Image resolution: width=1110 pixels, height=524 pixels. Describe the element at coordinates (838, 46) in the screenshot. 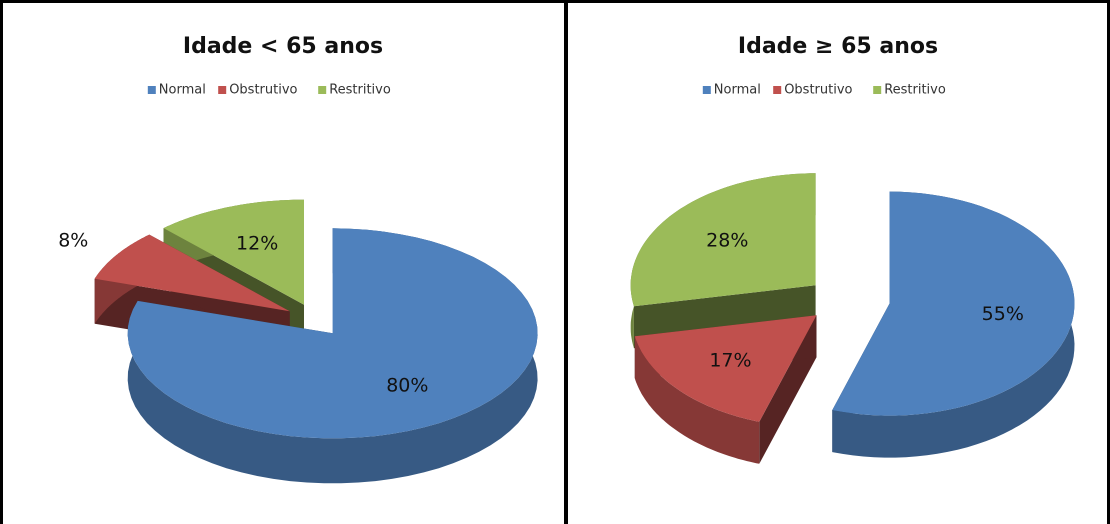

I see `chart-title: Idade ≥ 65 anos` at that location.